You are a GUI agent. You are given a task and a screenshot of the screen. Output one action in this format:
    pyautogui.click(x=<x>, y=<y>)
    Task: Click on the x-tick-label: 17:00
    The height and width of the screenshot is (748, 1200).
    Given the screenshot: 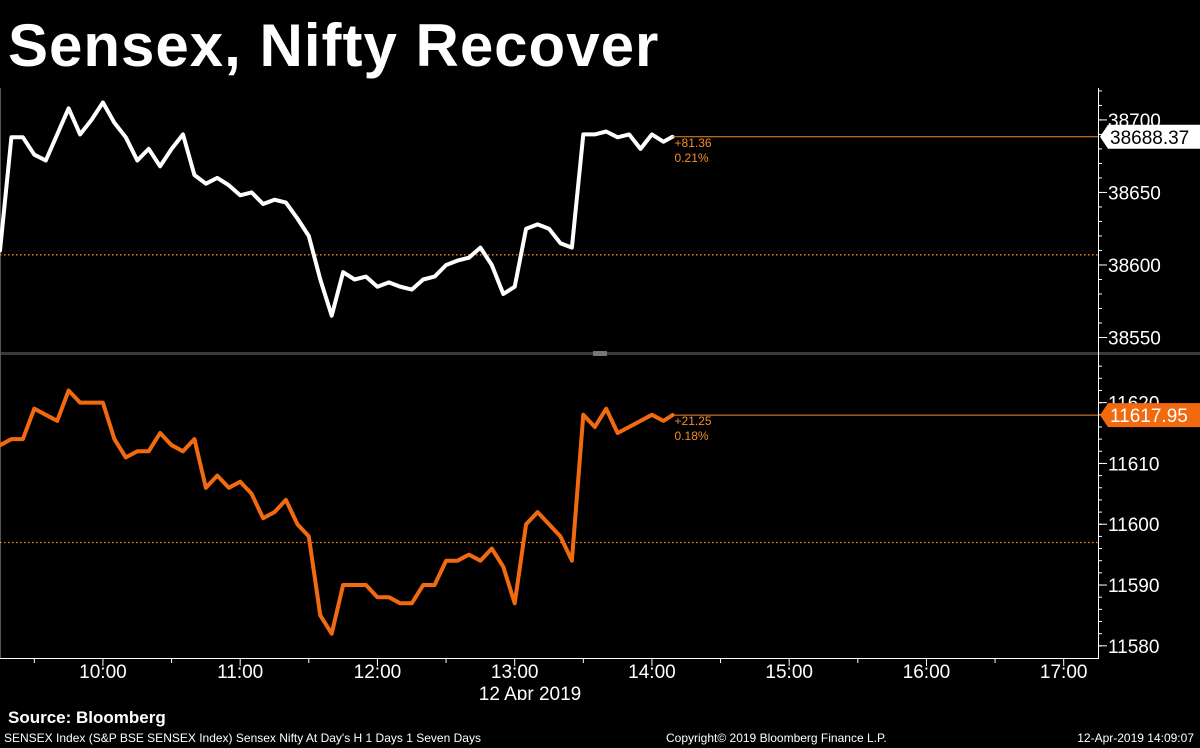 What is the action you would take?
    pyautogui.click(x=1064, y=672)
    